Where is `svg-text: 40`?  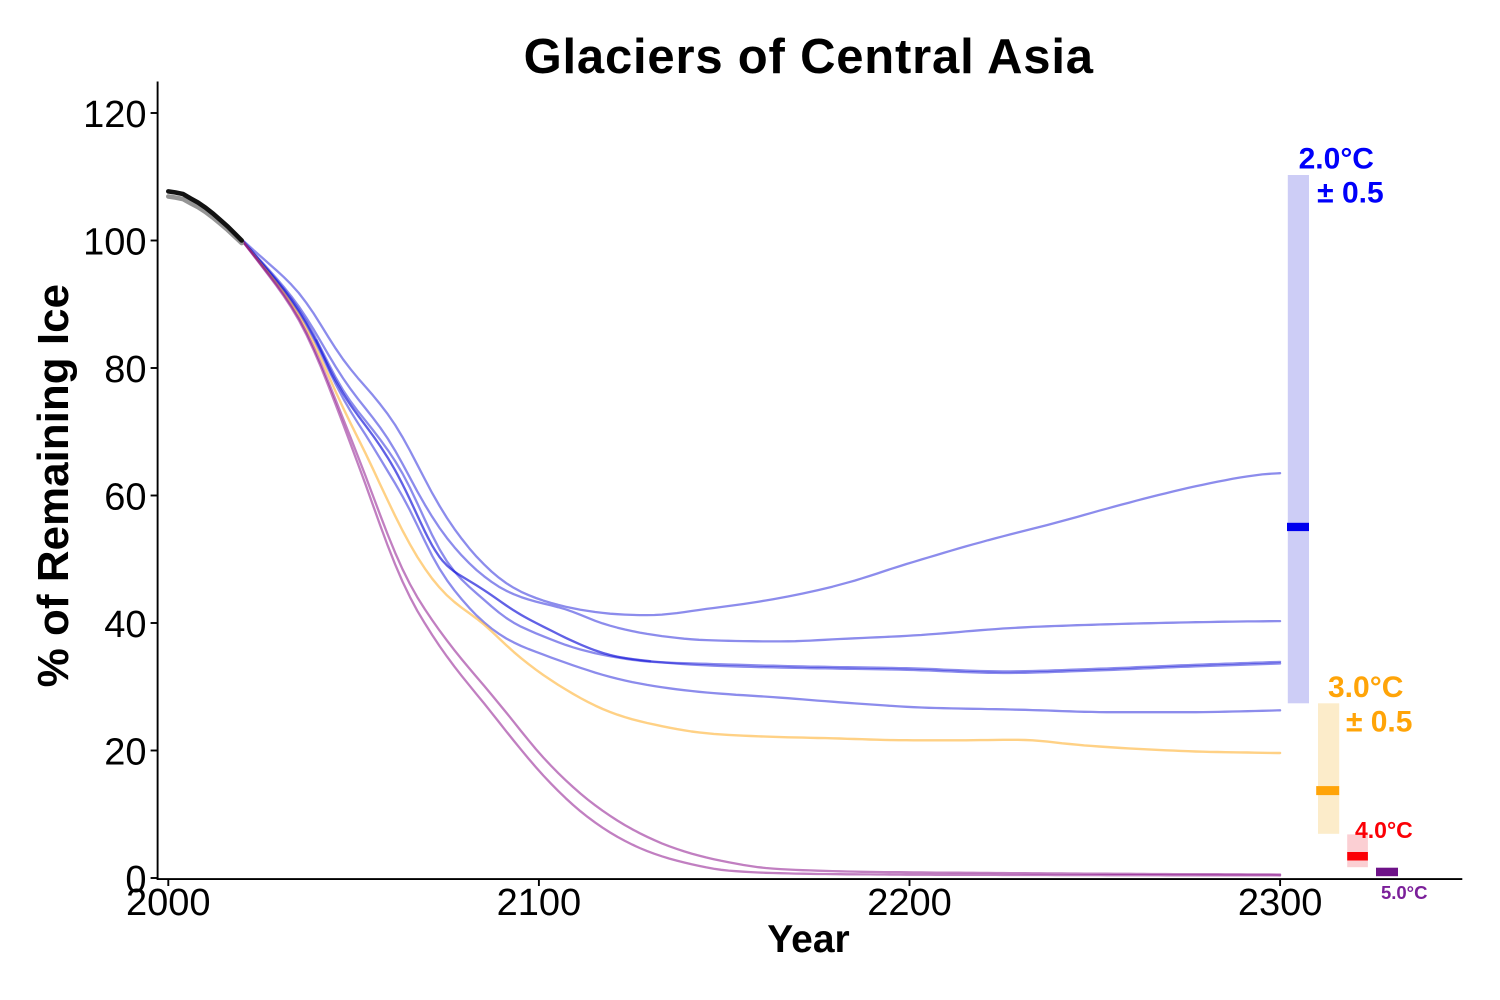
svg-text: 40 is located at coordinates (125, 625).